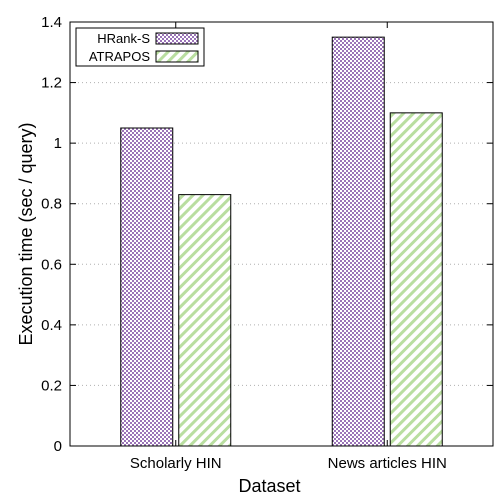  What do you see at coordinates (269, 486) in the screenshot?
I see `x-axis-label: Dataset` at bounding box center [269, 486].